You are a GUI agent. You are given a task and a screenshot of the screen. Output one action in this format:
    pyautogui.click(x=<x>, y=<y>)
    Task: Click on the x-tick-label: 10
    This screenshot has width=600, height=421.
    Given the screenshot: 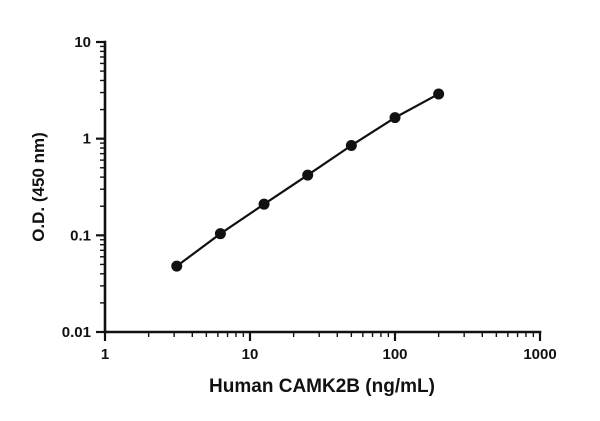 What is the action you would take?
    pyautogui.click(x=250, y=354)
    